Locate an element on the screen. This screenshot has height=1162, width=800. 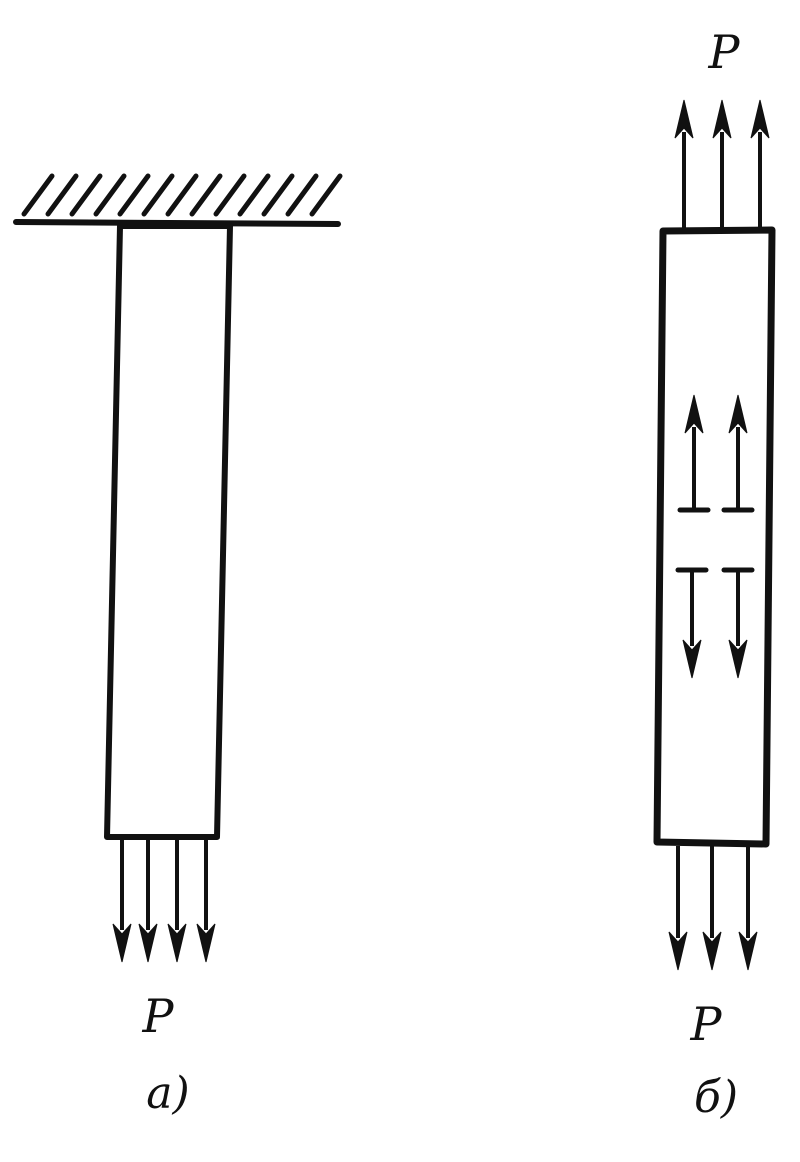
caption-a: а) is located at coordinates (167, 1093).